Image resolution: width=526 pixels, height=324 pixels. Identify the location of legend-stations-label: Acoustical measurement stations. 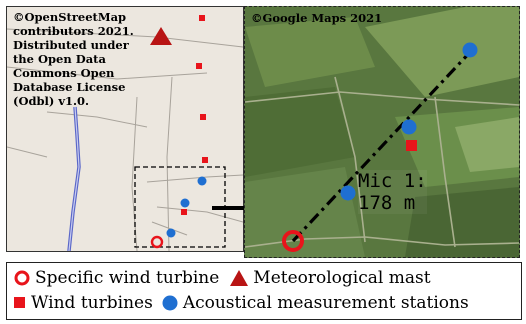
(326, 303).